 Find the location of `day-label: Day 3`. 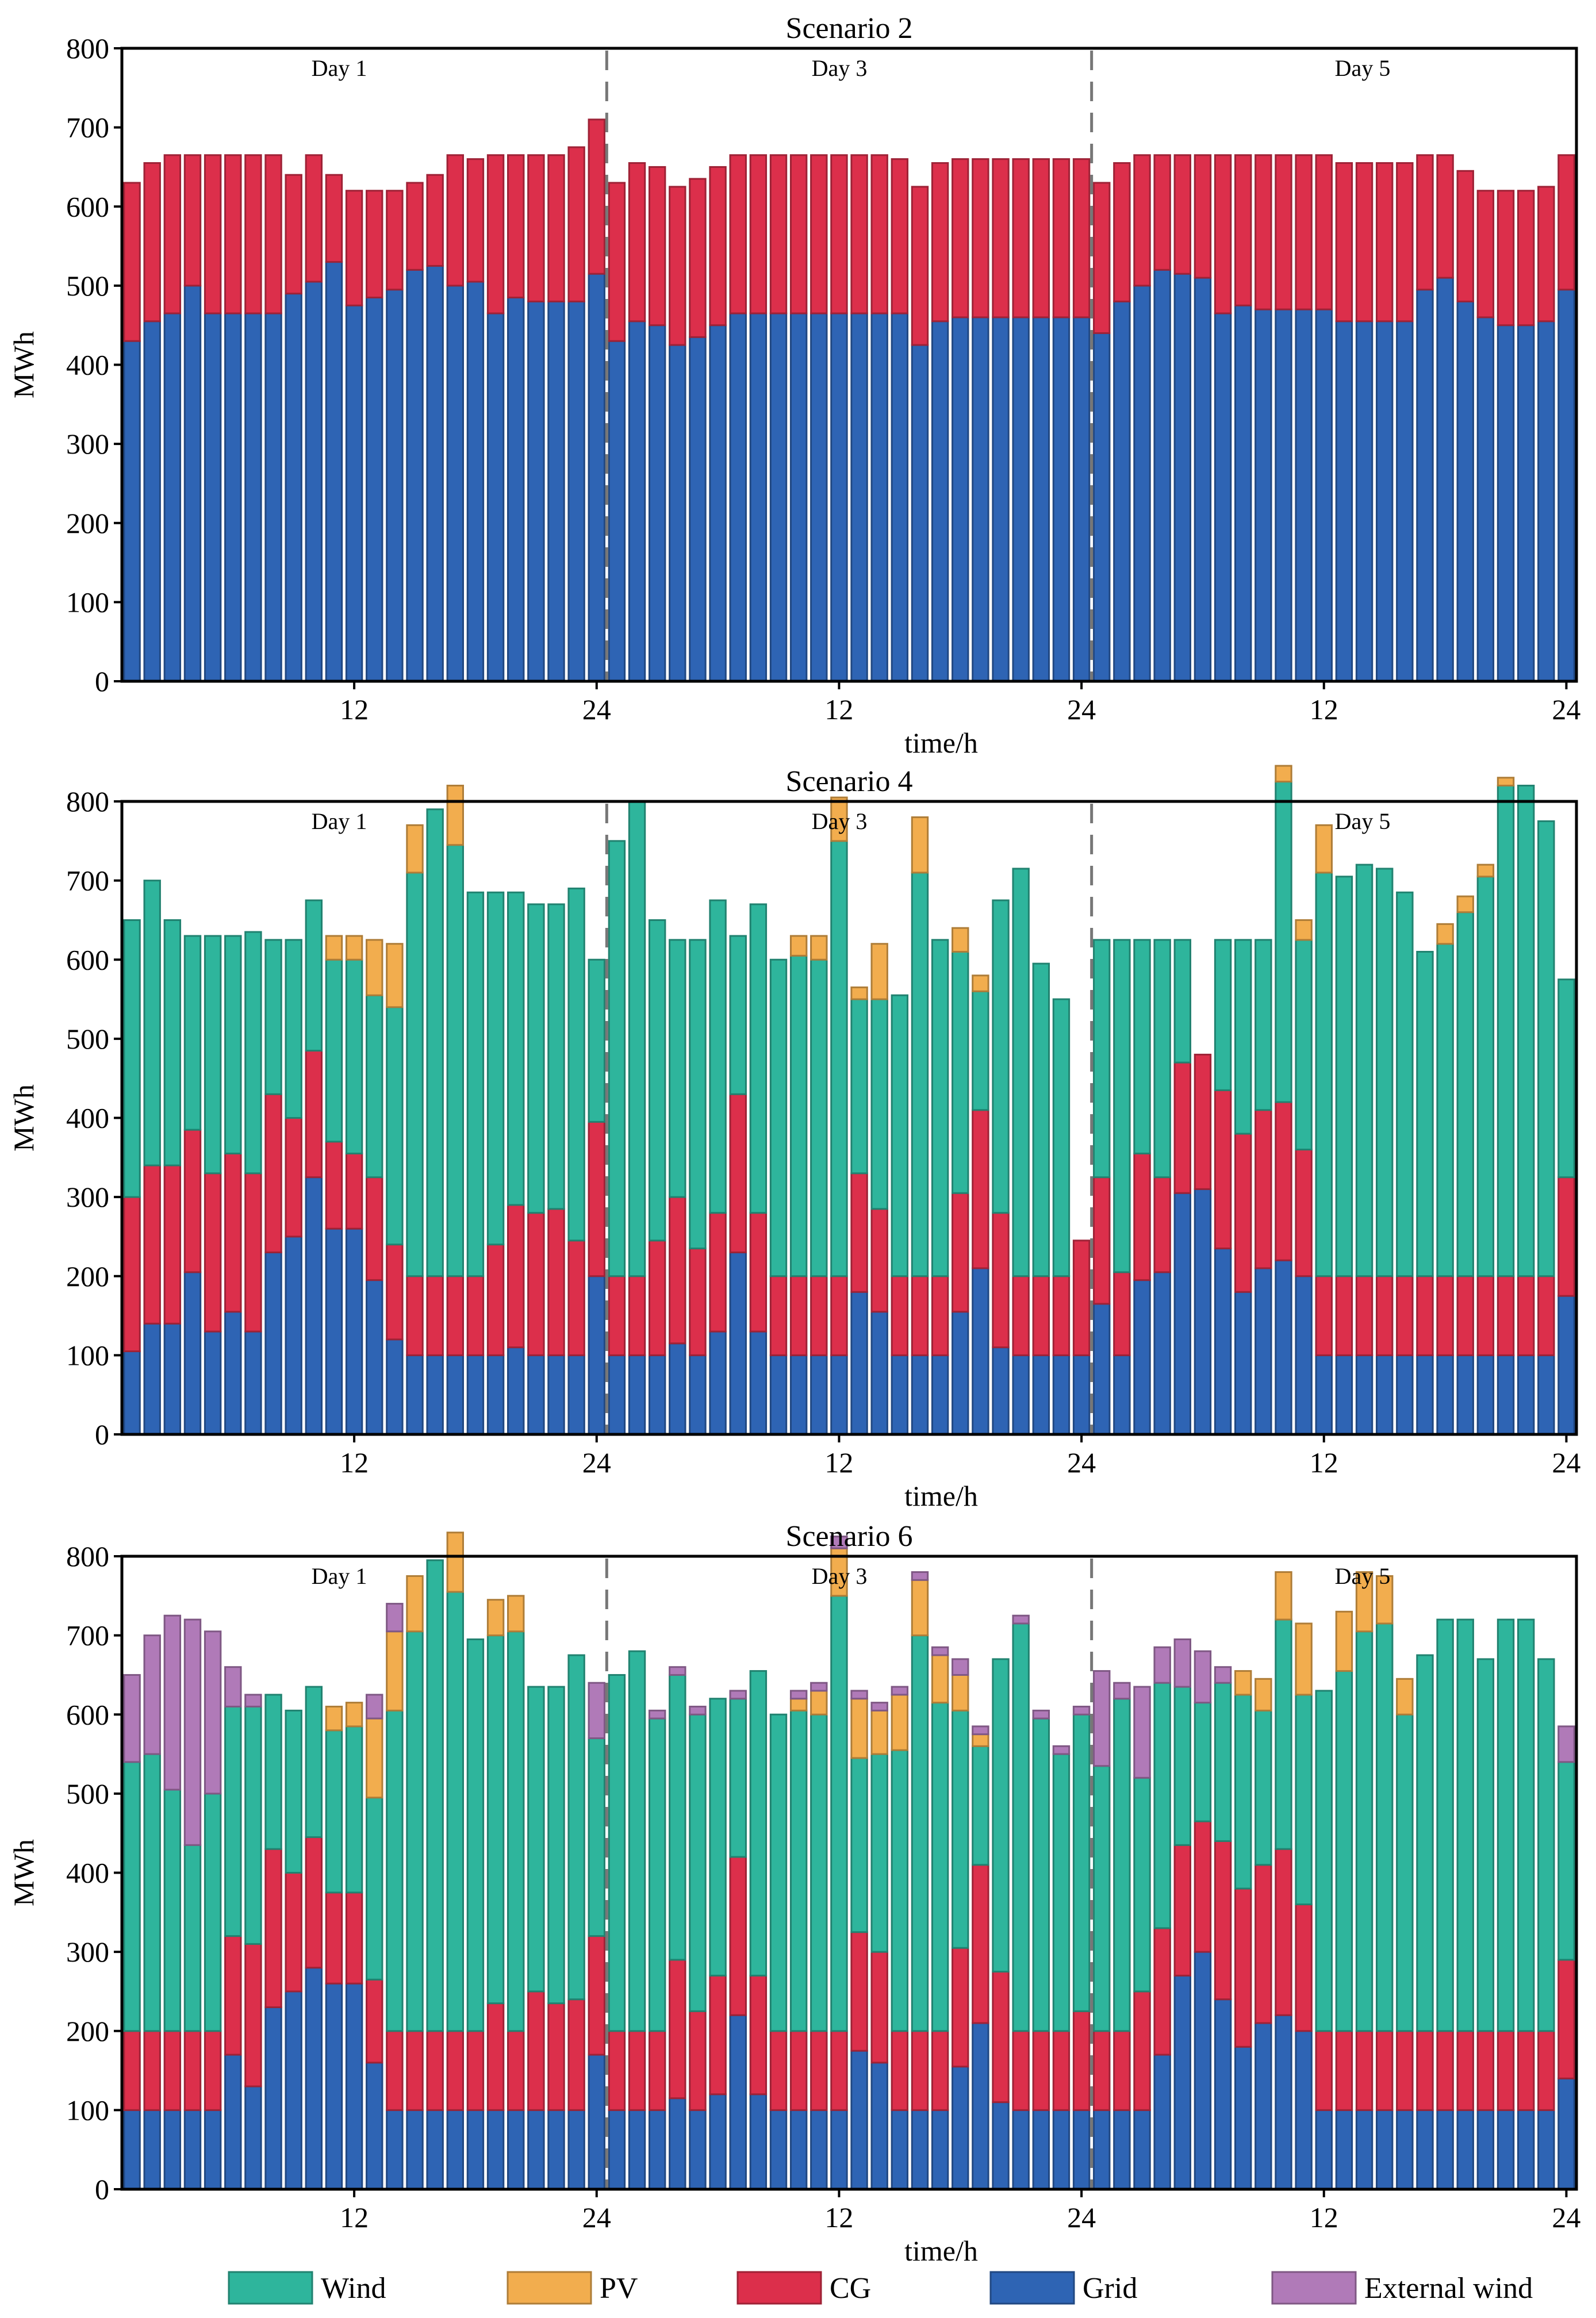

day-label: Day 3 is located at coordinates (840, 821).